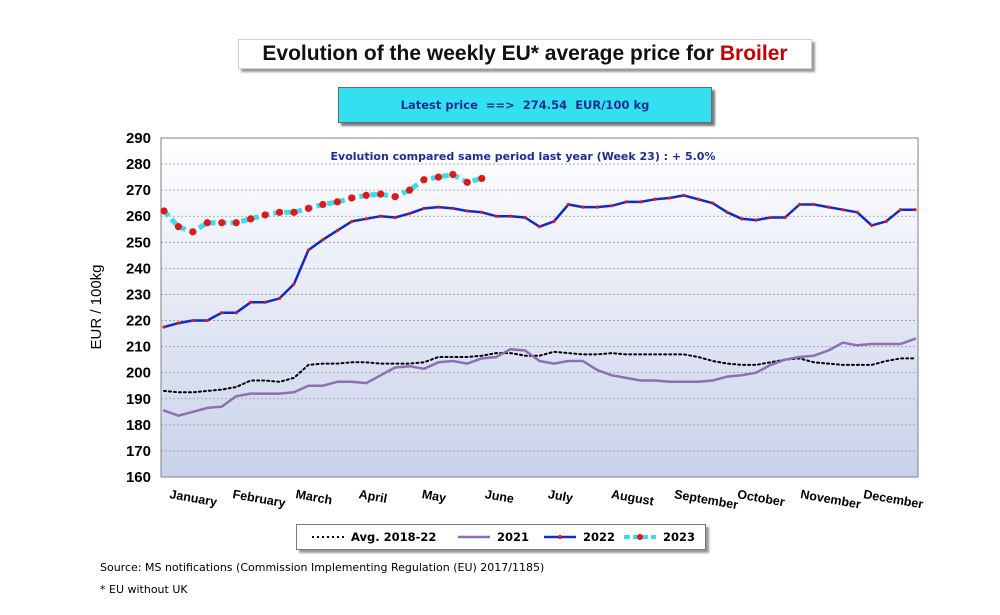  Describe the element at coordinates (612, 105) in the screenshot. I see `latest-price-unit: EUR/100 kg` at that location.